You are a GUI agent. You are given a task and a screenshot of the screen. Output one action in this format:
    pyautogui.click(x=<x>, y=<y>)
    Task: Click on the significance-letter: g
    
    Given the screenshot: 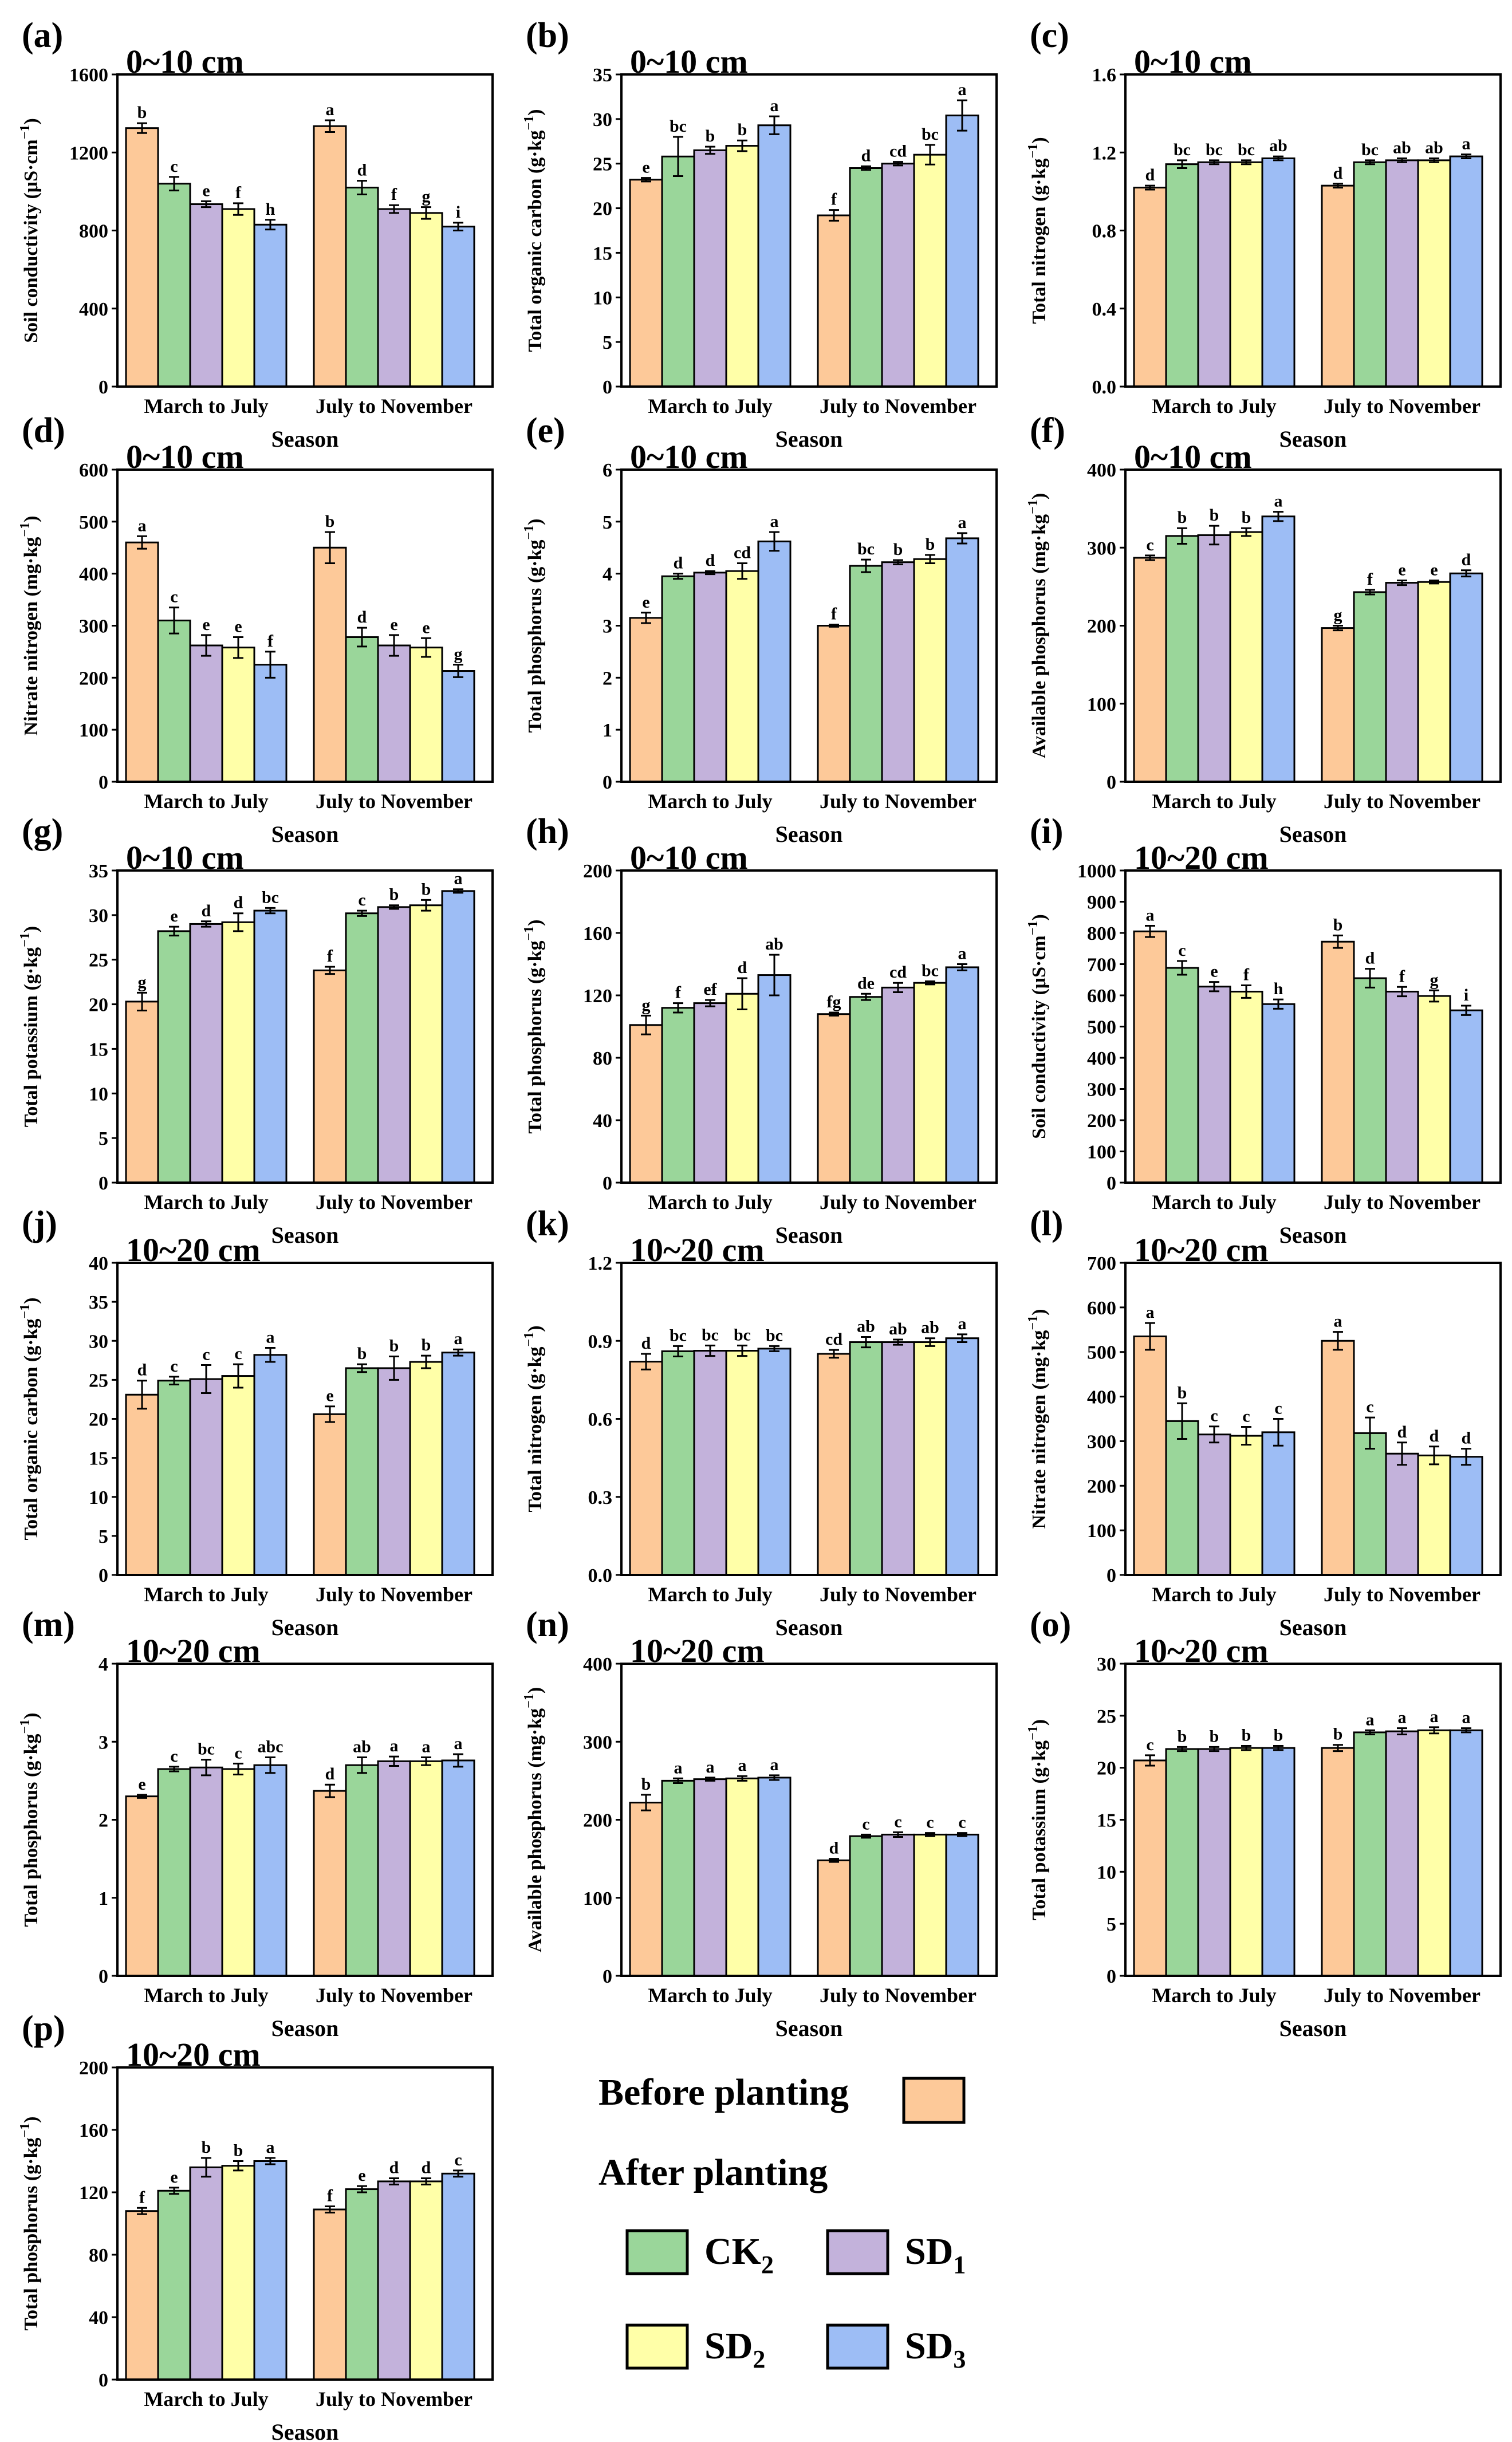 What is the action you would take?
    pyautogui.click(x=646, y=1004)
    